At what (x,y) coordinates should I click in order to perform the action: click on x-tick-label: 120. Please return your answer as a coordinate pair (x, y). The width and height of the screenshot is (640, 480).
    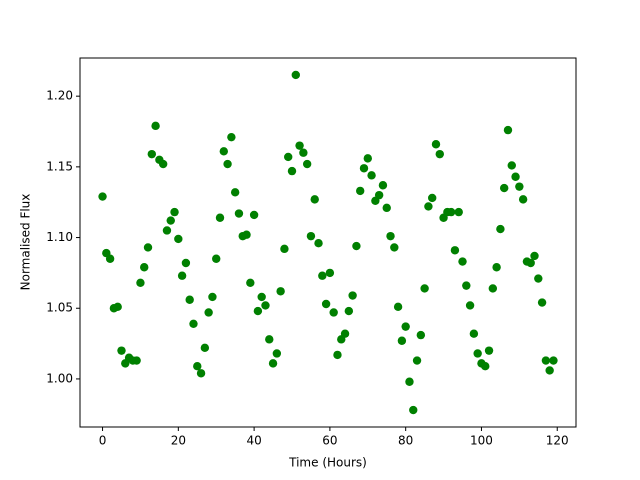
    Looking at the image, I should click on (557, 441).